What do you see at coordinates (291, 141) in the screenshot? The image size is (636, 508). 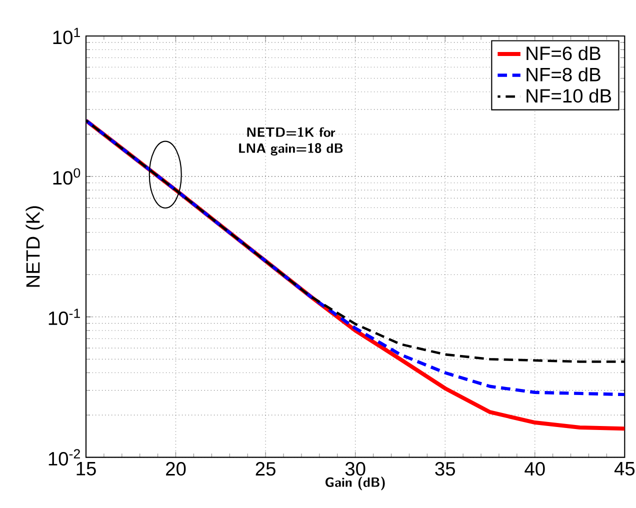 I see `annotation: NETD=1K for LNA gain=18 dB` at bounding box center [291, 141].